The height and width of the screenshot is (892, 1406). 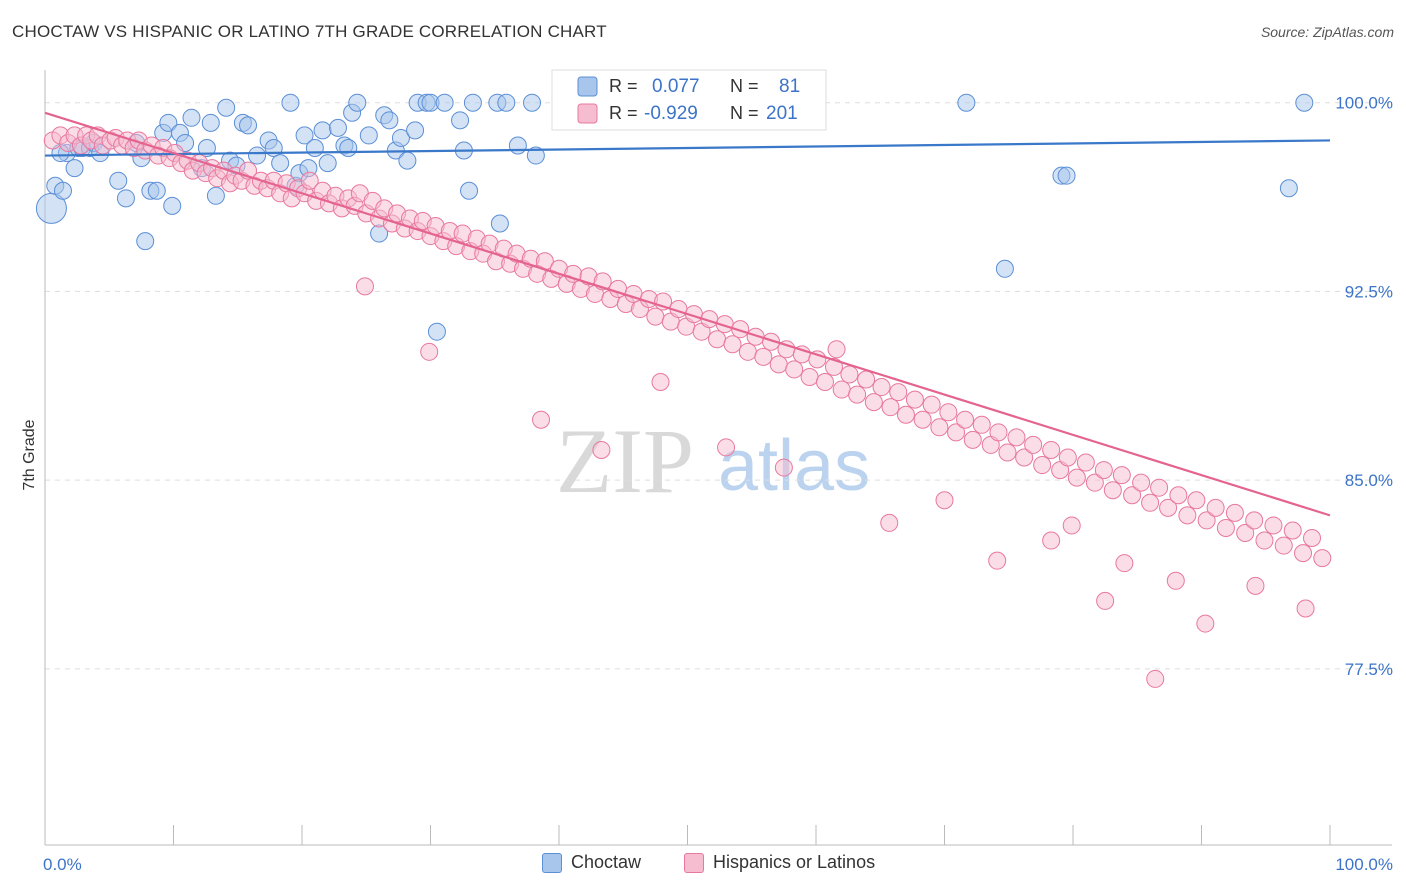 What do you see at coordinates (587, 86) in the screenshot?
I see `choctaw-swatch-icon` at bounding box center [587, 86].